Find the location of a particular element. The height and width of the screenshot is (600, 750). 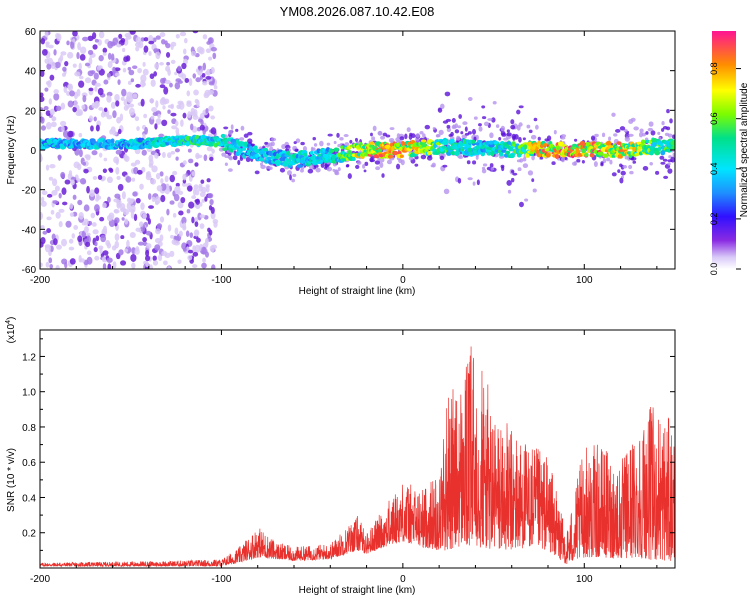

snr-yscale-base: (x10 is located at coordinates (11, 333).